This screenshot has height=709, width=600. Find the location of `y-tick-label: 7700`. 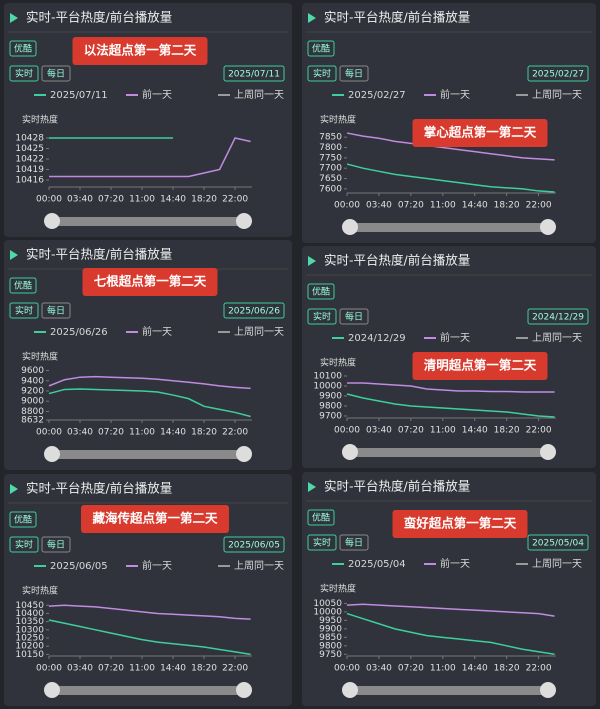

y-tick-label: 7700 is located at coordinates (330, 169).